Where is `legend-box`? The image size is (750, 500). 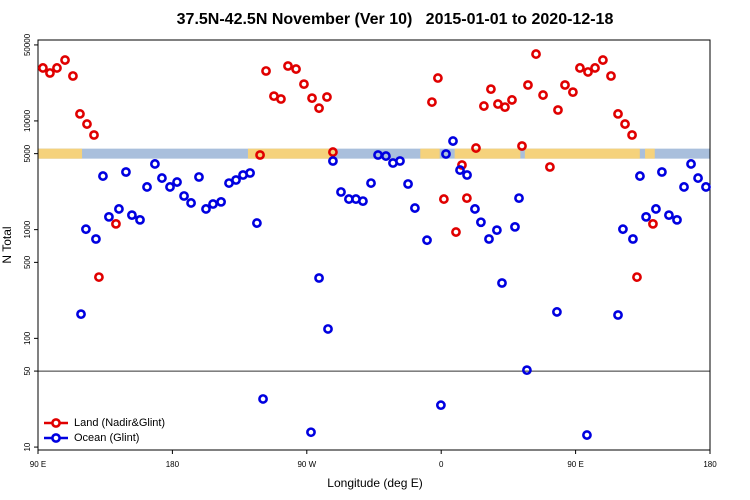 legend-box is located at coordinates (114, 431).